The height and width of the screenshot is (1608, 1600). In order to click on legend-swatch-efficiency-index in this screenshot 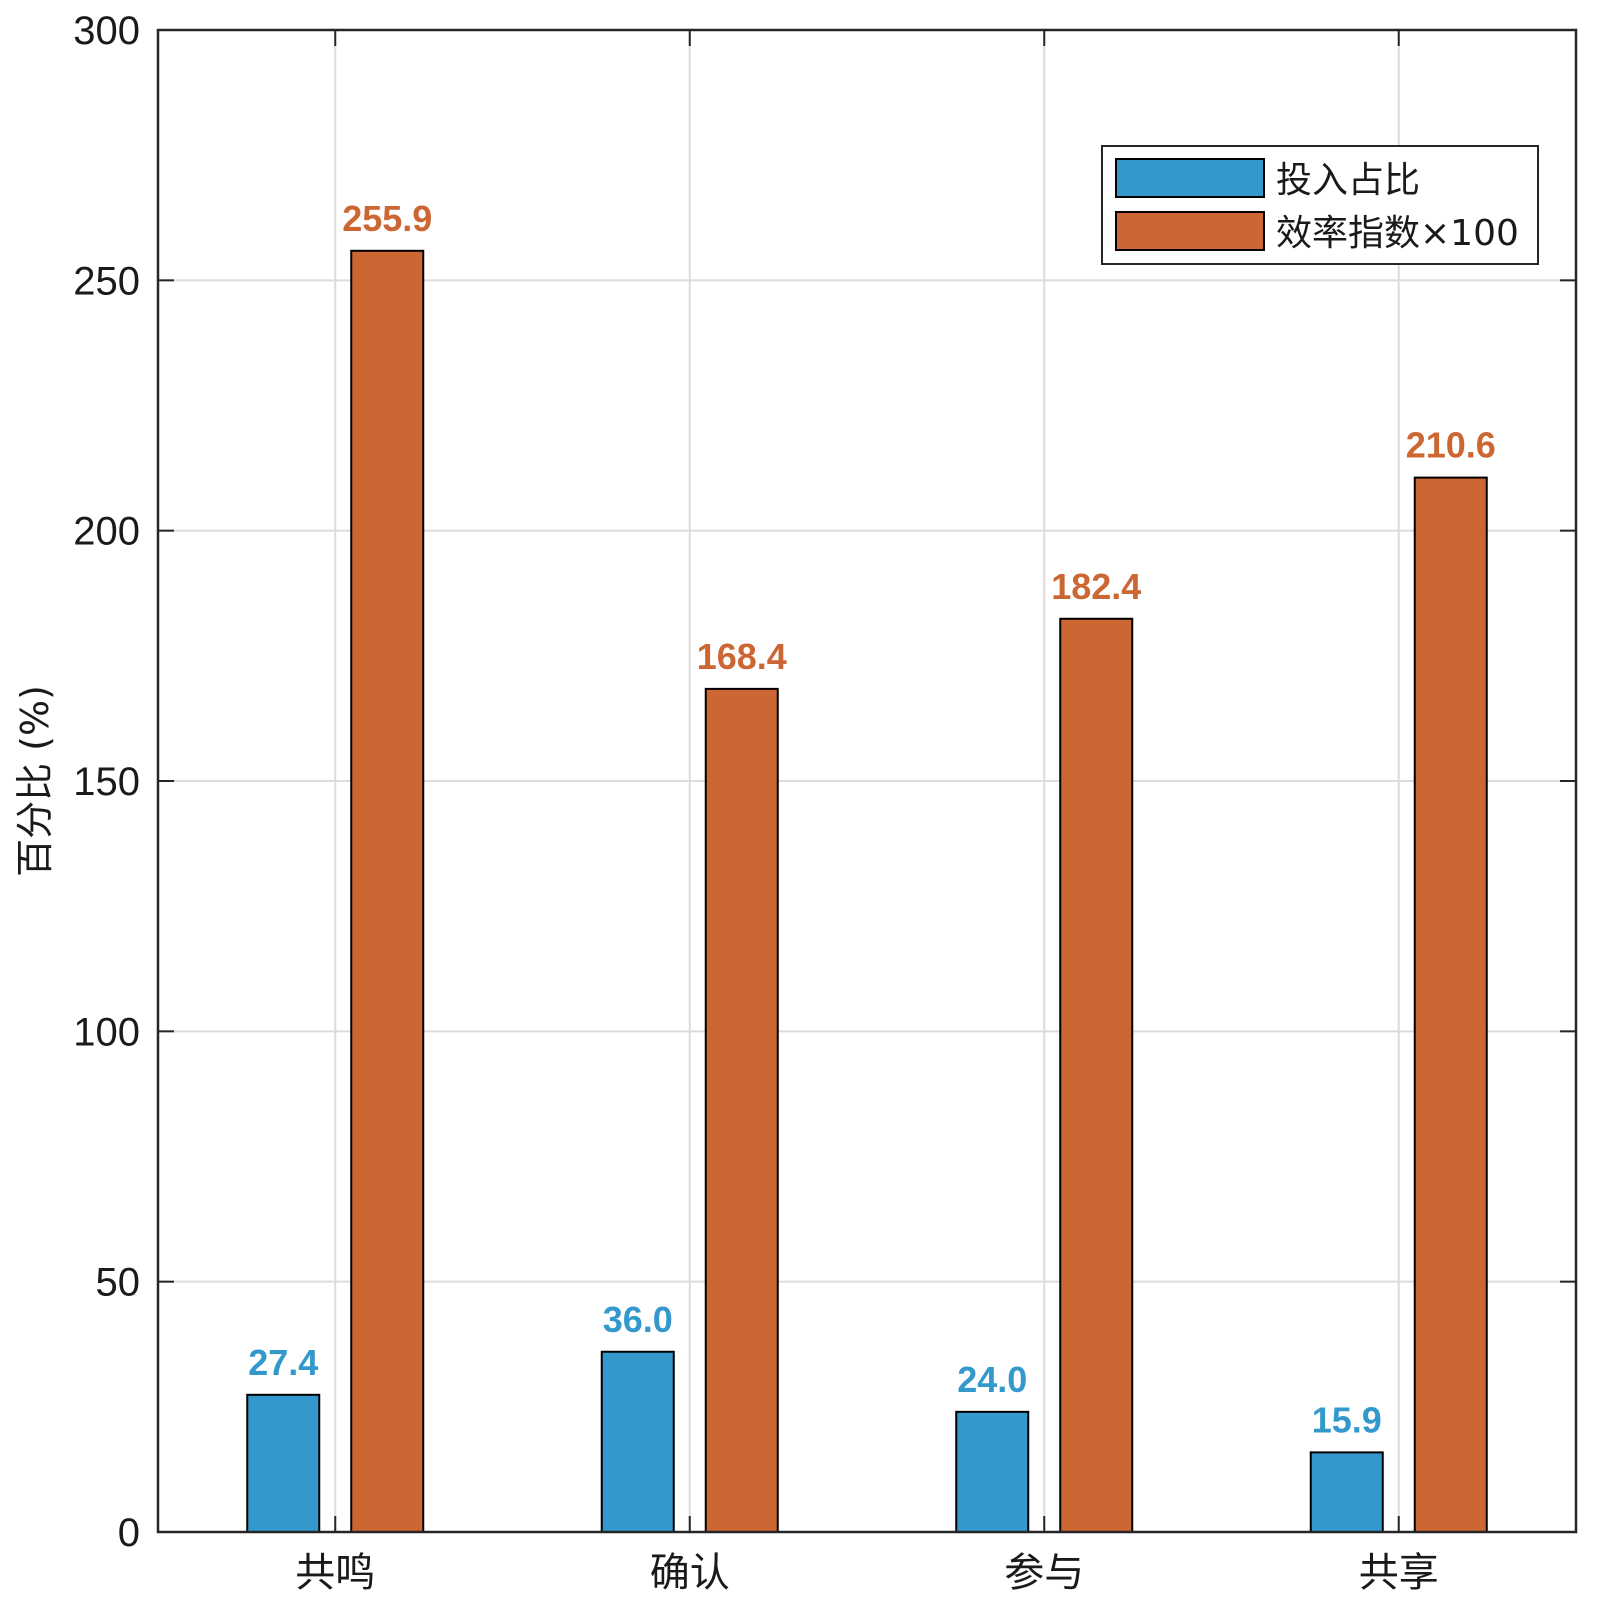, I will do `click(1190, 231)`.